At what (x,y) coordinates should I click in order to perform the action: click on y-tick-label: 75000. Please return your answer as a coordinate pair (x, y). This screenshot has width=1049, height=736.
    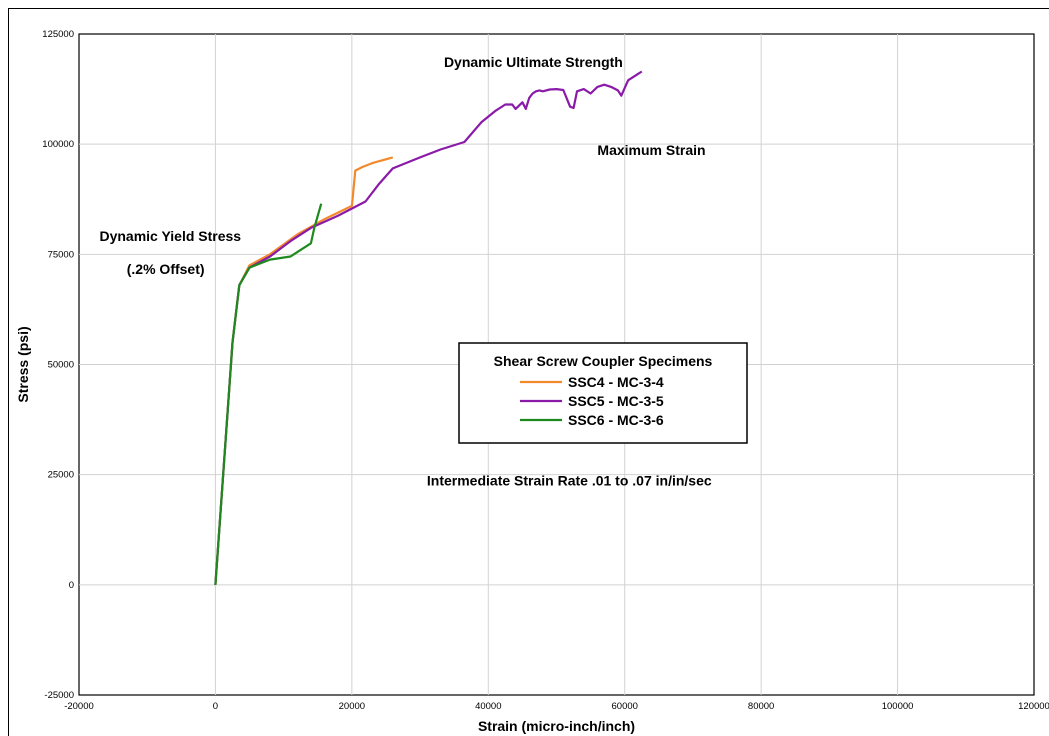
    Looking at the image, I should click on (61, 254).